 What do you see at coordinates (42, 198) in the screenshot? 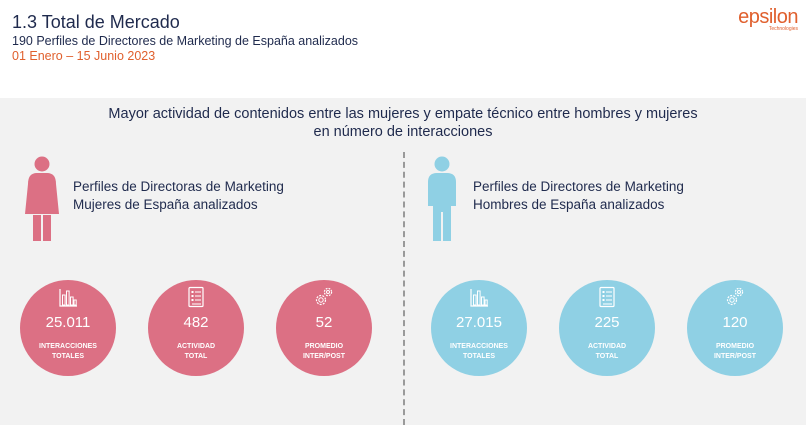
I see `female-person-icon` at bounding box center [42, 198].